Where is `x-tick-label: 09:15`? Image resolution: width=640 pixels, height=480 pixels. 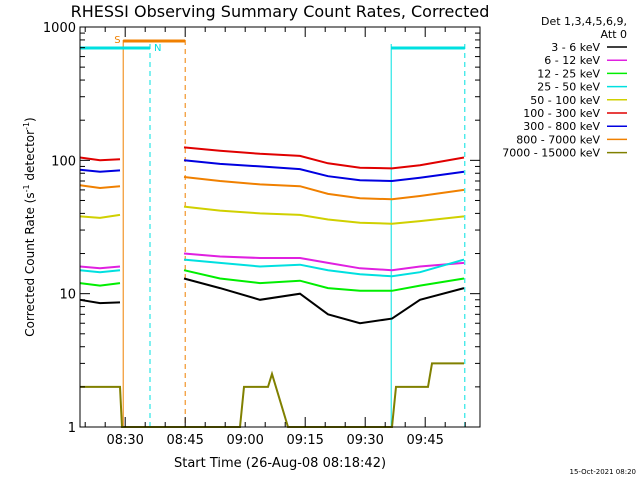
x-tick-label: 09:15 is located at coordinates (304, 440).